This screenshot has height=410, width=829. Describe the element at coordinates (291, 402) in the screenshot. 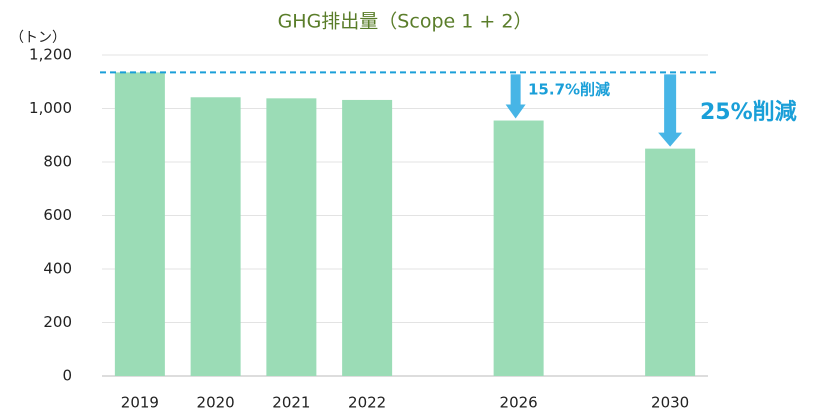

I see `x-tick-label: 2021` at that location.